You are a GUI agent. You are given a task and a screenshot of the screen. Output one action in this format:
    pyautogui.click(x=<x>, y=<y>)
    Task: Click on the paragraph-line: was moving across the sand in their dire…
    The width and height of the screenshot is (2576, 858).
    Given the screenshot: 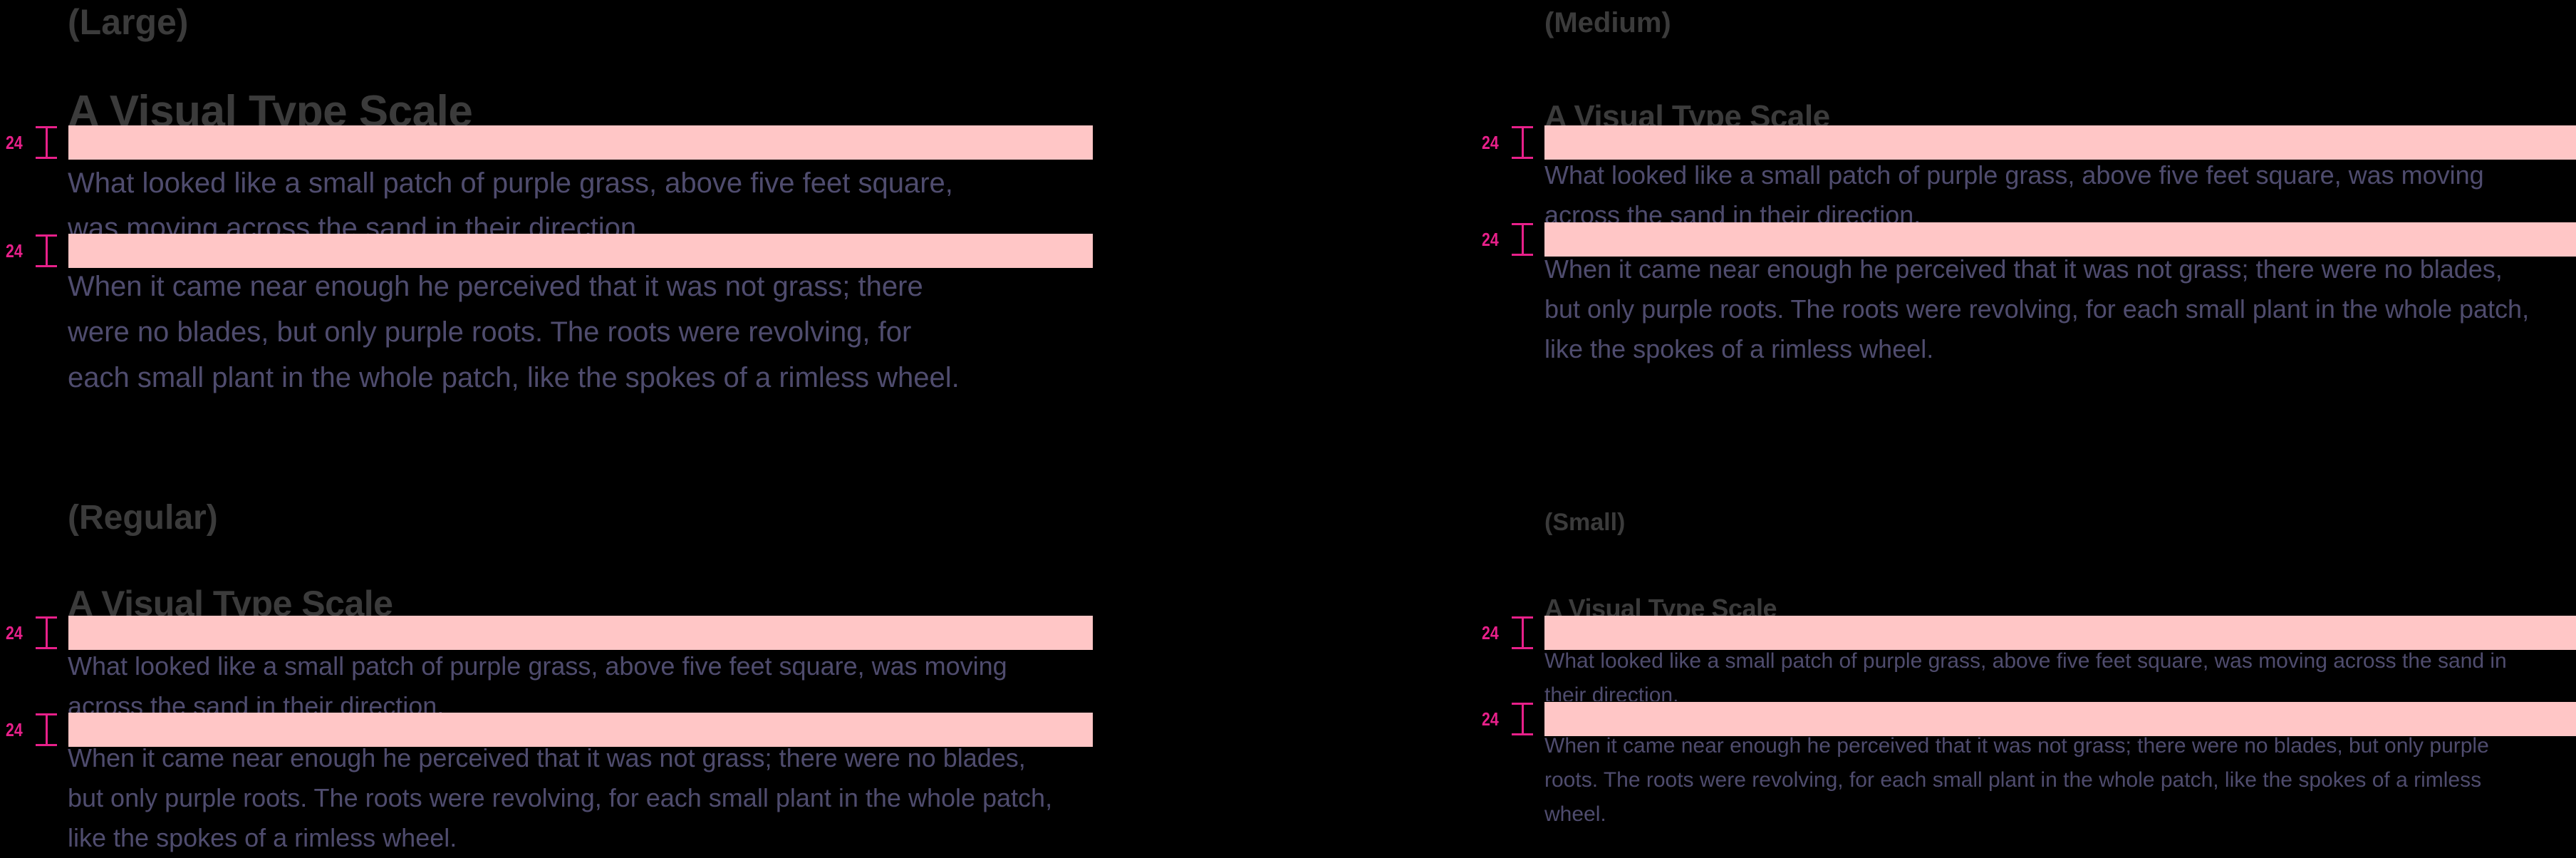 What is the action you would take?
    pyautogui.click(x=356, y=223)
    